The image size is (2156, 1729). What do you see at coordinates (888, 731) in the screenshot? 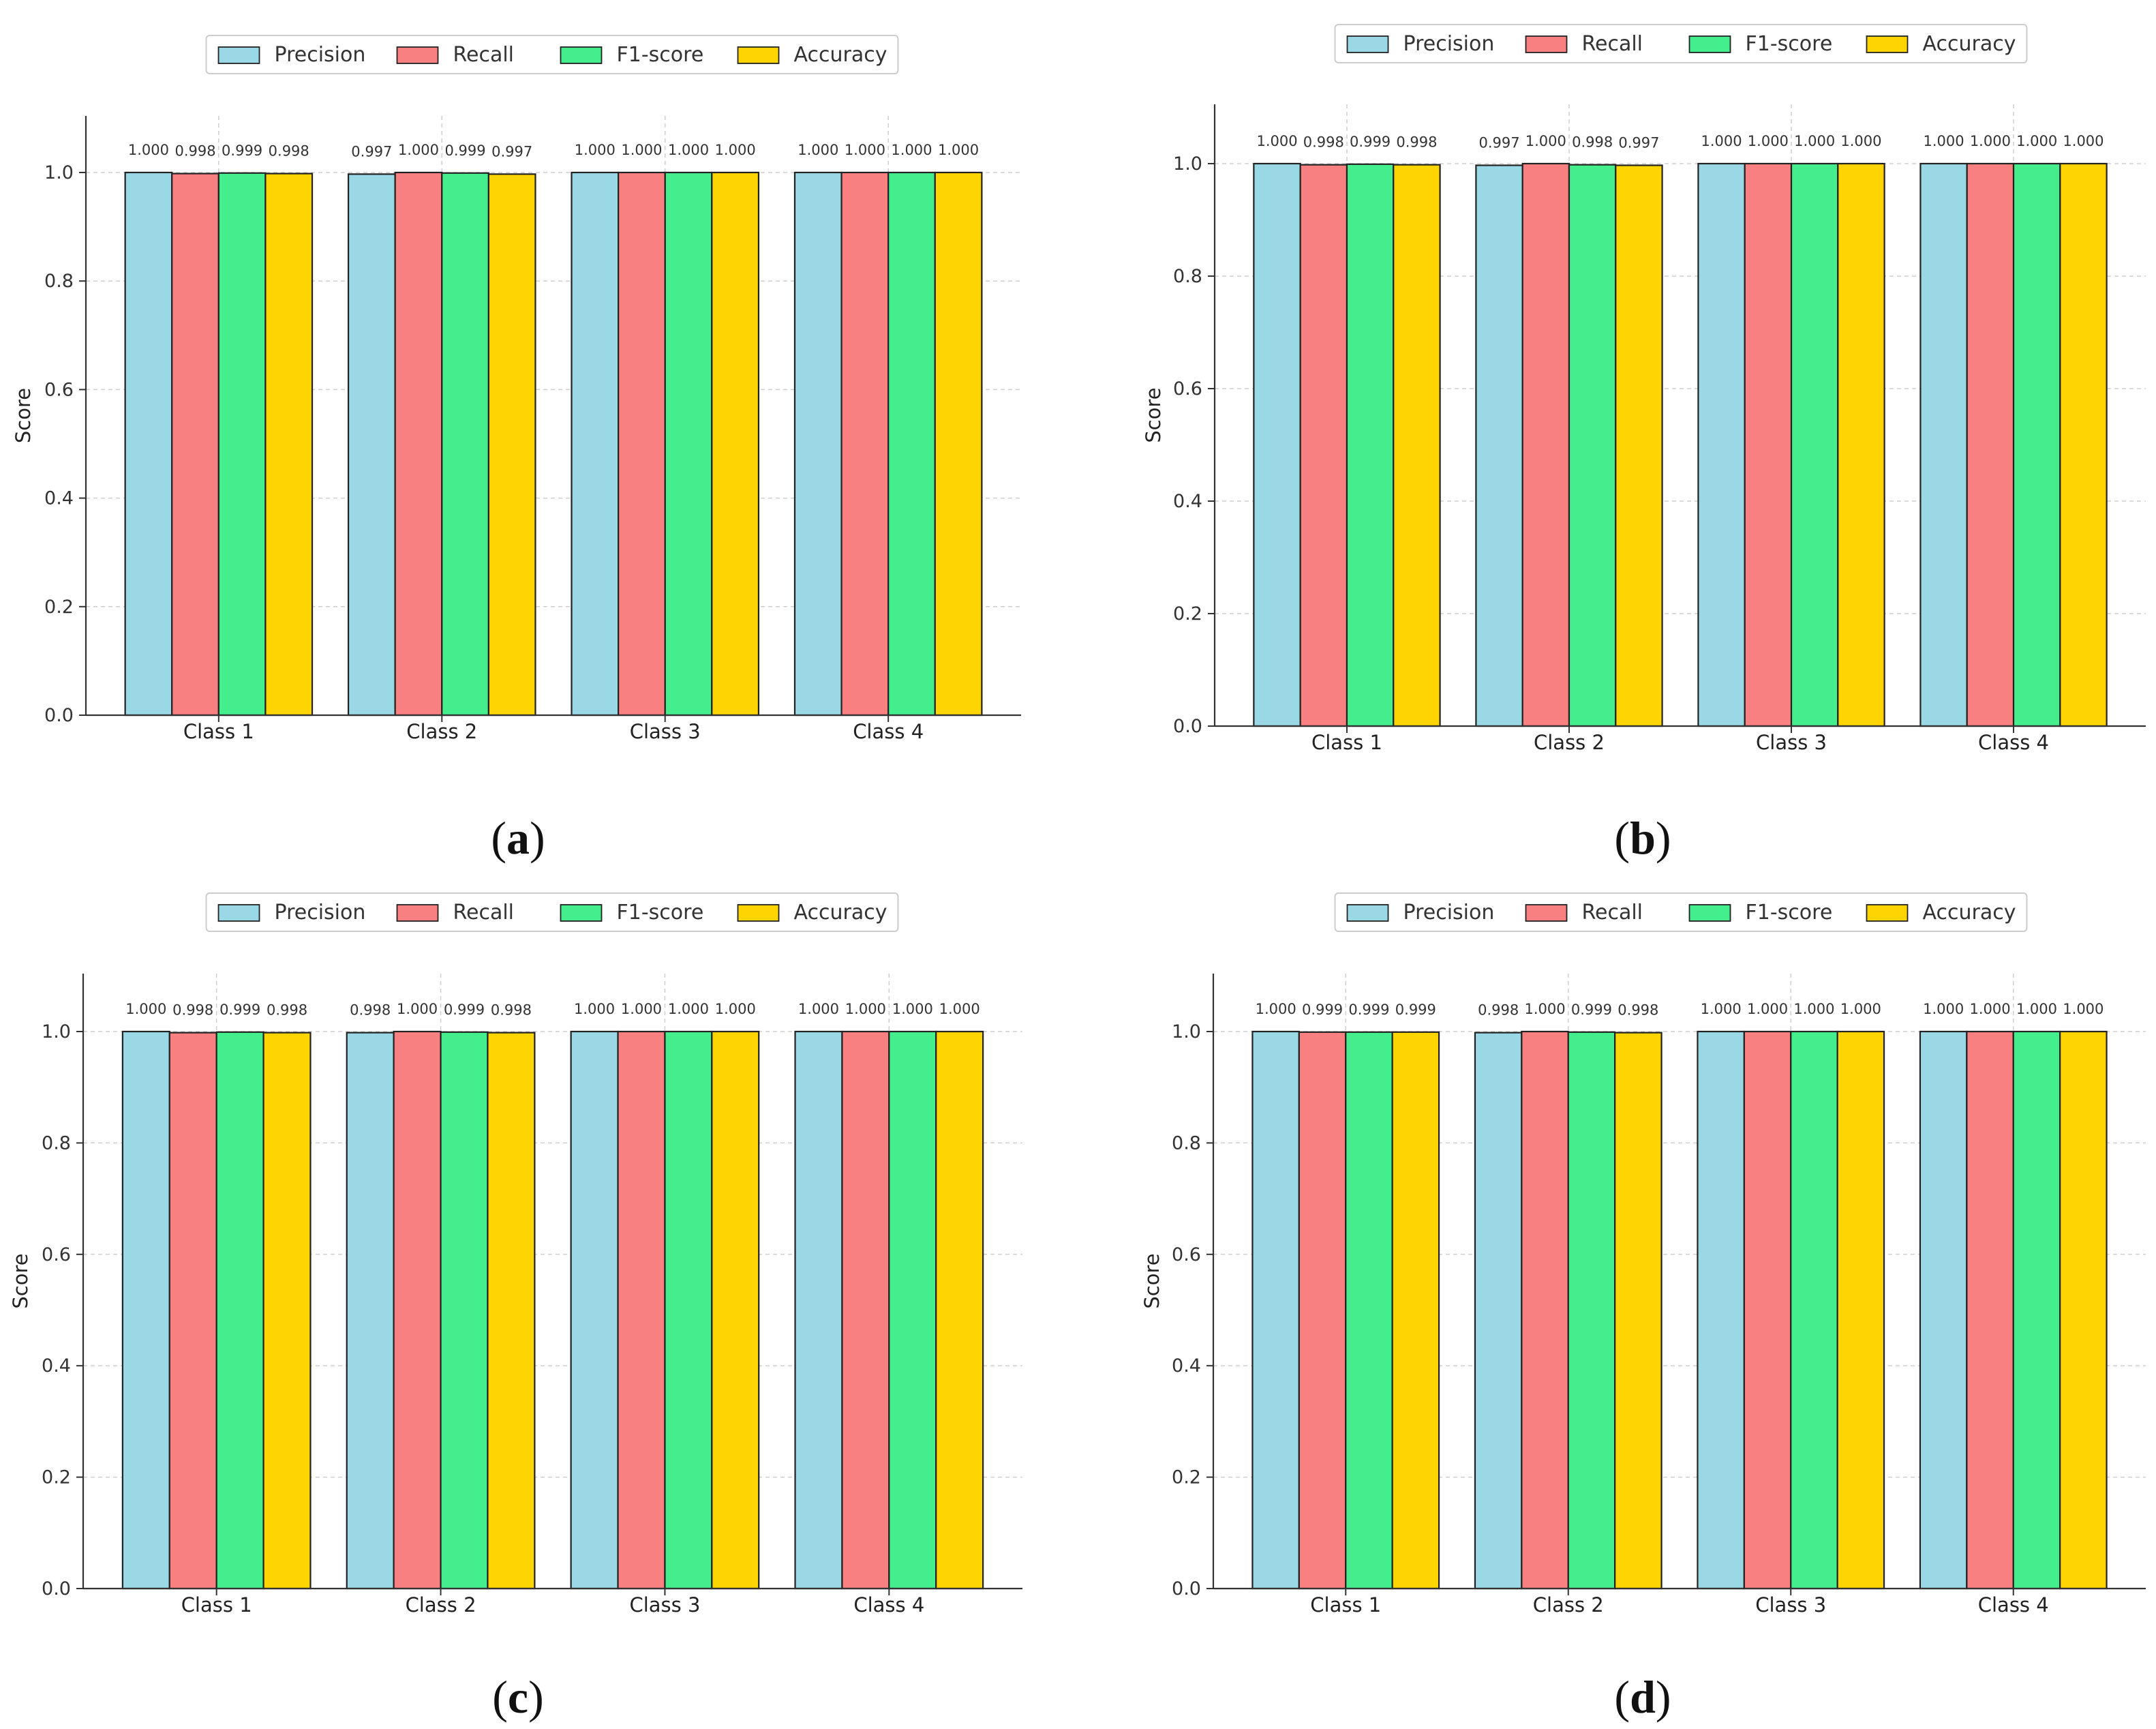
I see `x-tick-label: Class 4` at bounding box center [888, 731].